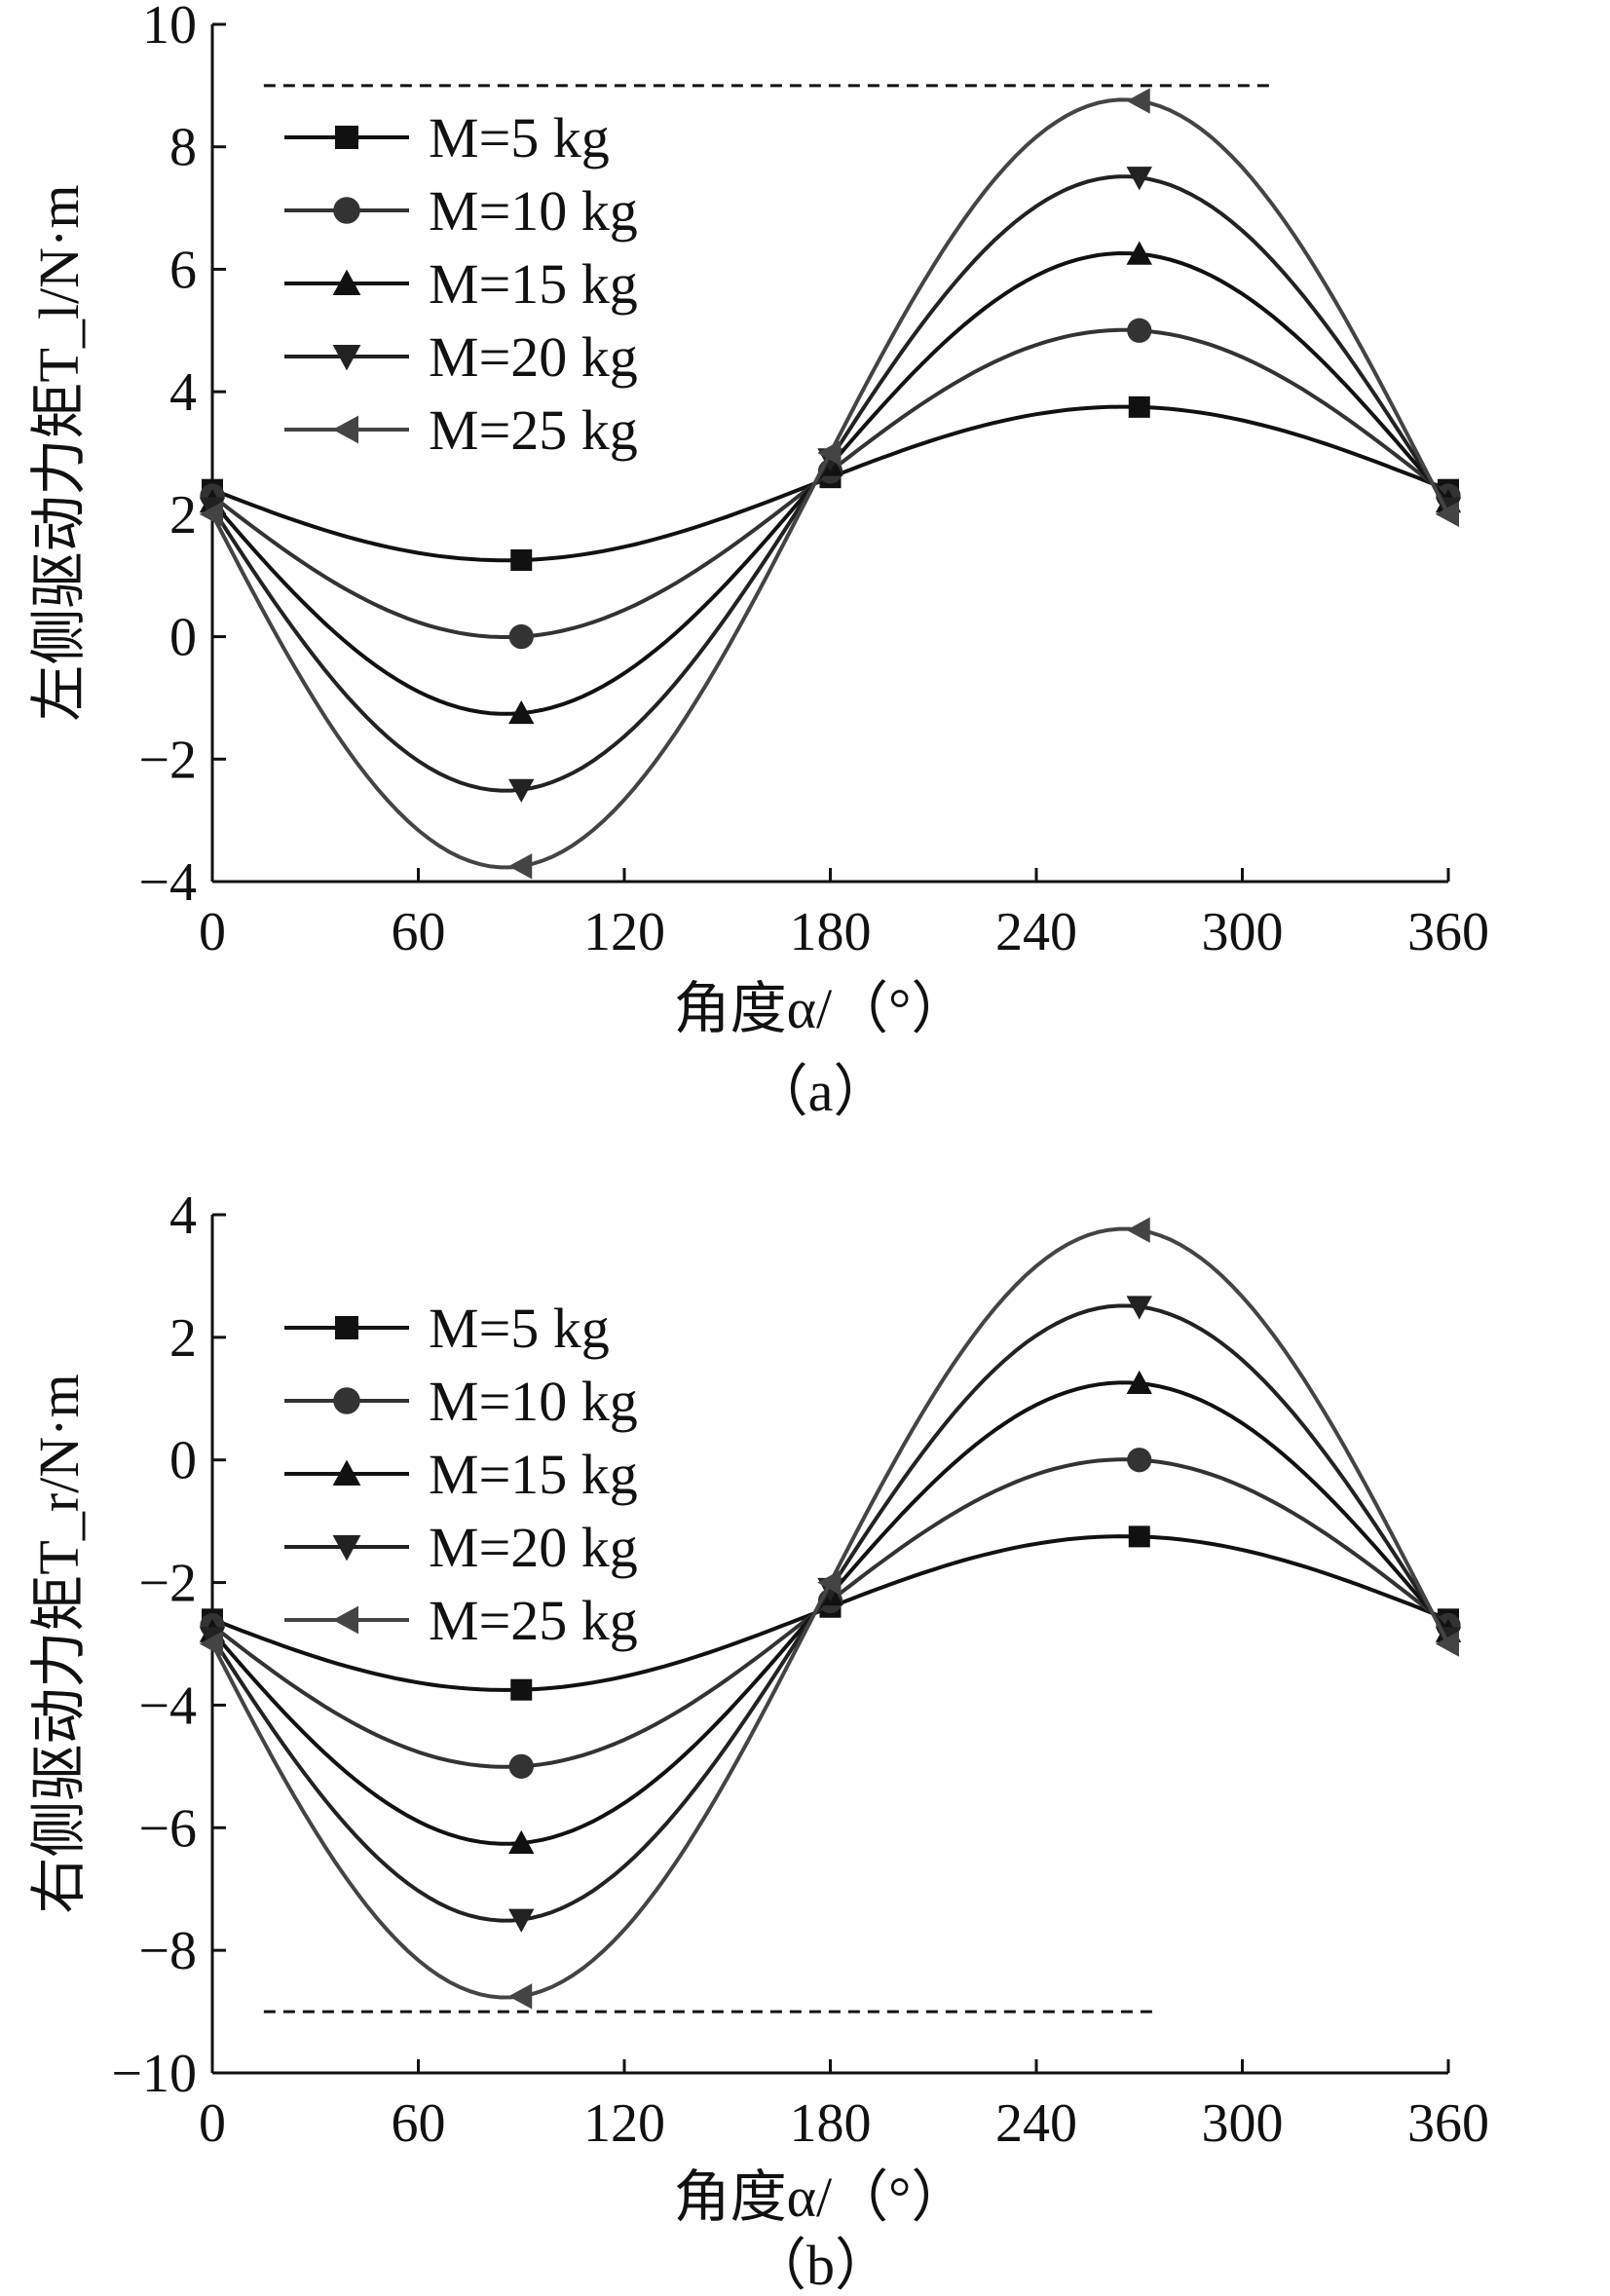 The height and width of the screenshot is (2296, 1610). Describe the element at coordinates (59, 453) in the screenshot. I see `y-axis-label: 左侧驱动力矩T_l/N·m` at that location.